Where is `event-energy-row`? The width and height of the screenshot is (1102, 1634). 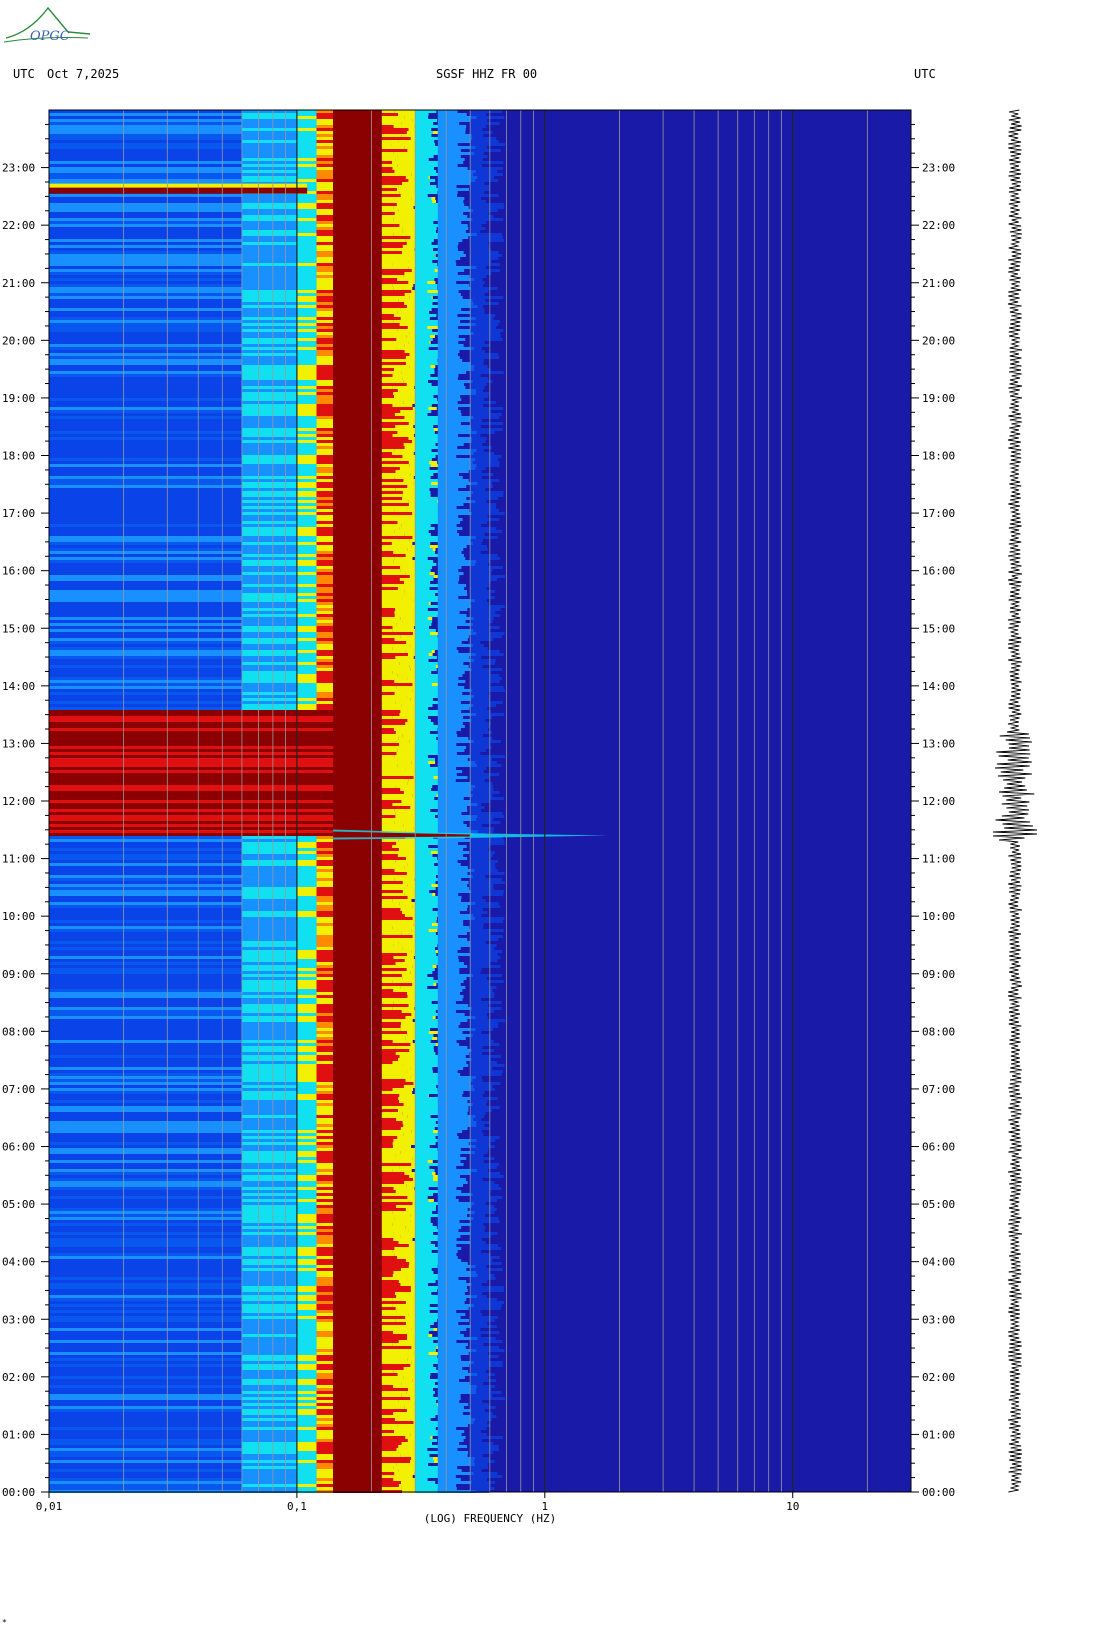 event-energy-row is located at coordinates (191, 786).